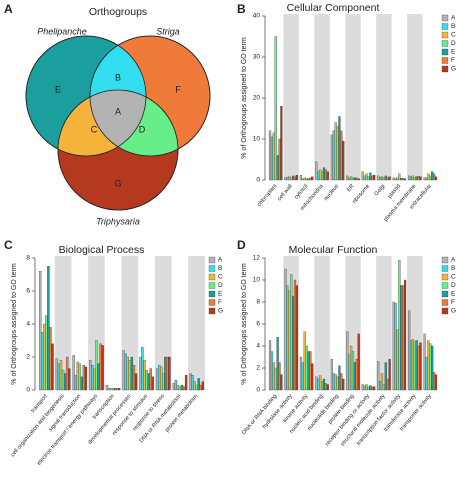  I want to click on region-label: A, so click(118, 111).